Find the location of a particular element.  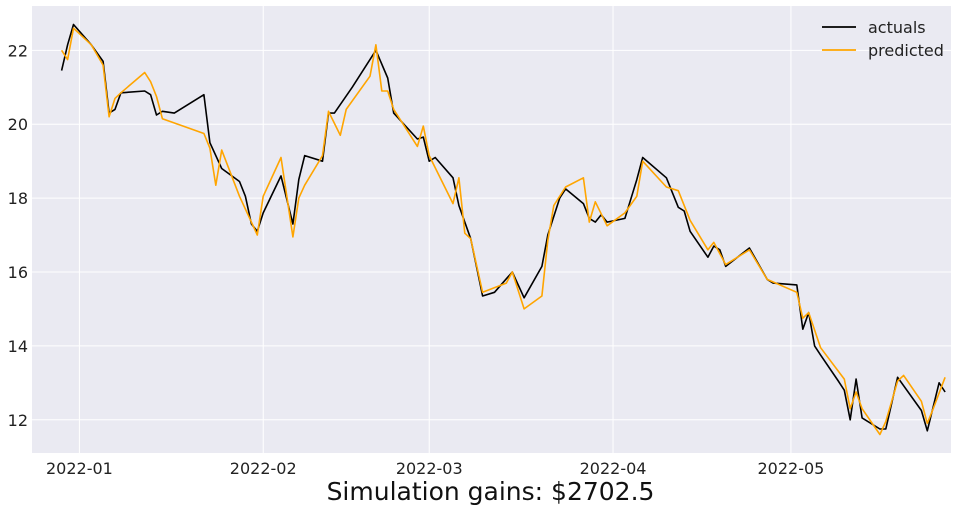

x-tick-label: 2022-03 is located at coordinates (429, 468).